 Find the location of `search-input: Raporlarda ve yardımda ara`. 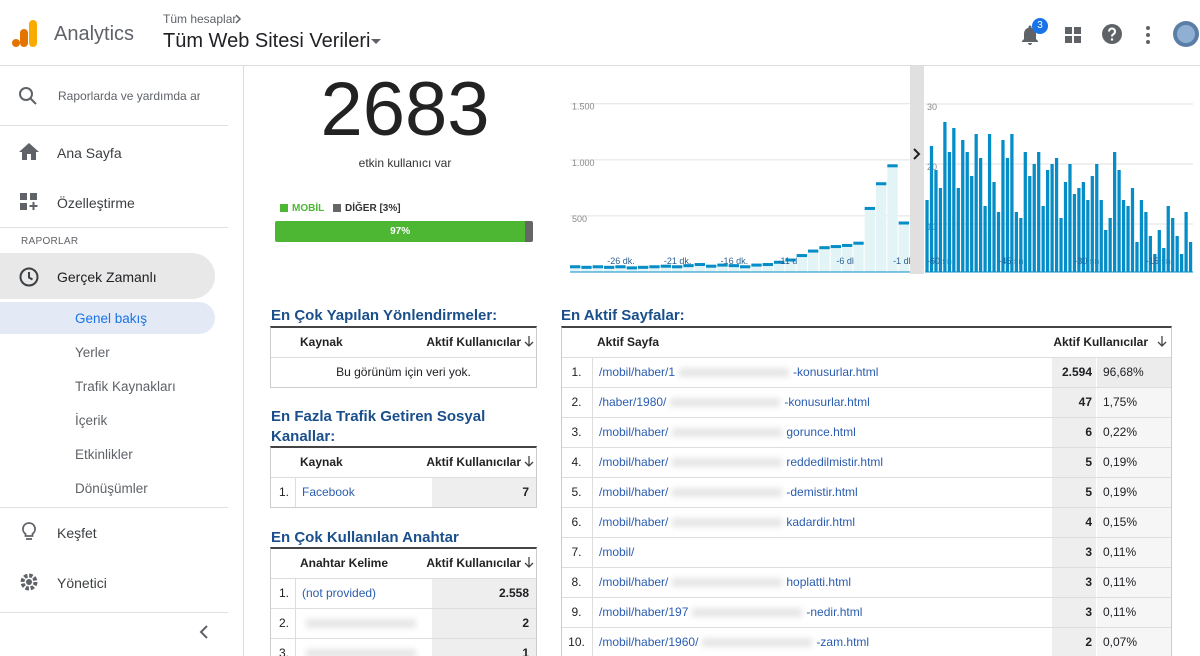

search-input: Raporlarda ve yardımda ara is located at coordinates (129, 96).